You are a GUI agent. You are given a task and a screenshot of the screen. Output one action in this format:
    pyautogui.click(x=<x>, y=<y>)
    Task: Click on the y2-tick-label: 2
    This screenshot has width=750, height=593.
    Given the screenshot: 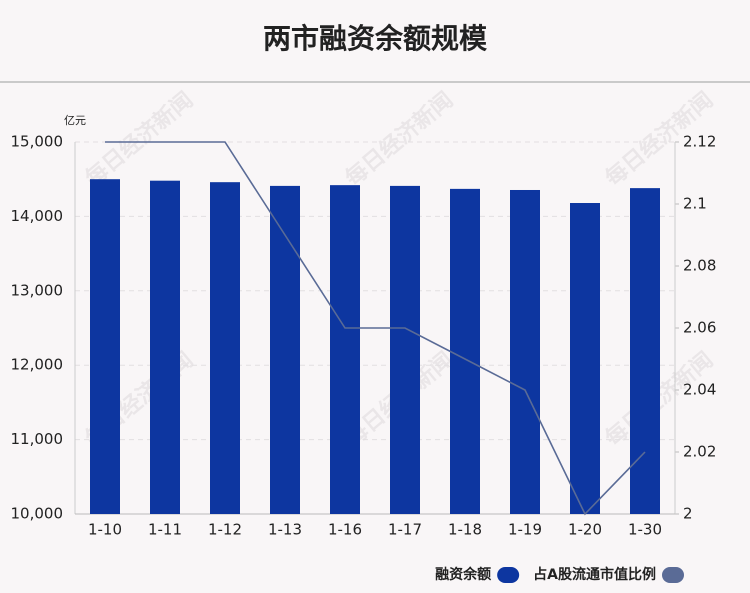 What is the action you would take?
    pyautogui.click(x=688, y=514)
    